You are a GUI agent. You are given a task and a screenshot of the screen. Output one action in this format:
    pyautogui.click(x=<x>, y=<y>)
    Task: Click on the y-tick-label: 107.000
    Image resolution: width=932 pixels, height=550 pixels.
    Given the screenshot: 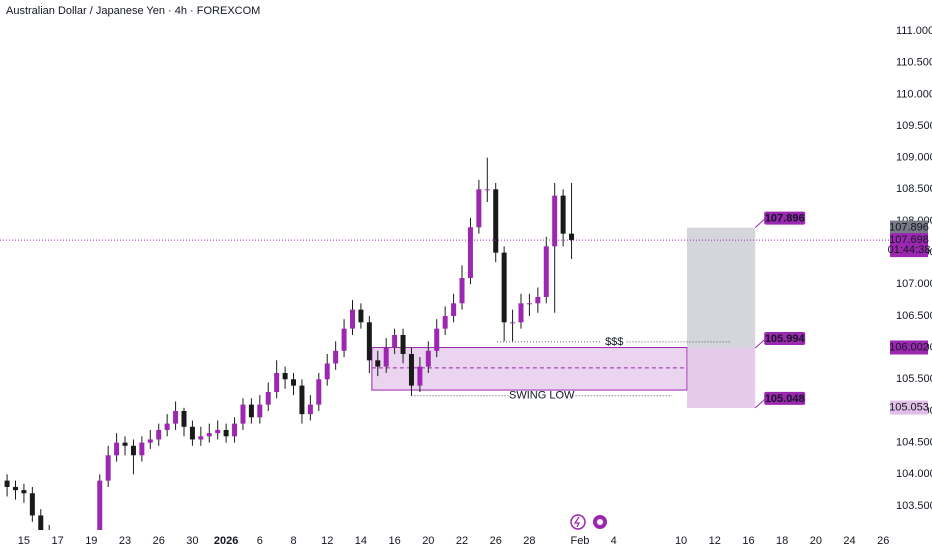 What is the action you would take?
    pyautogui.click(x=914, y=284)
    